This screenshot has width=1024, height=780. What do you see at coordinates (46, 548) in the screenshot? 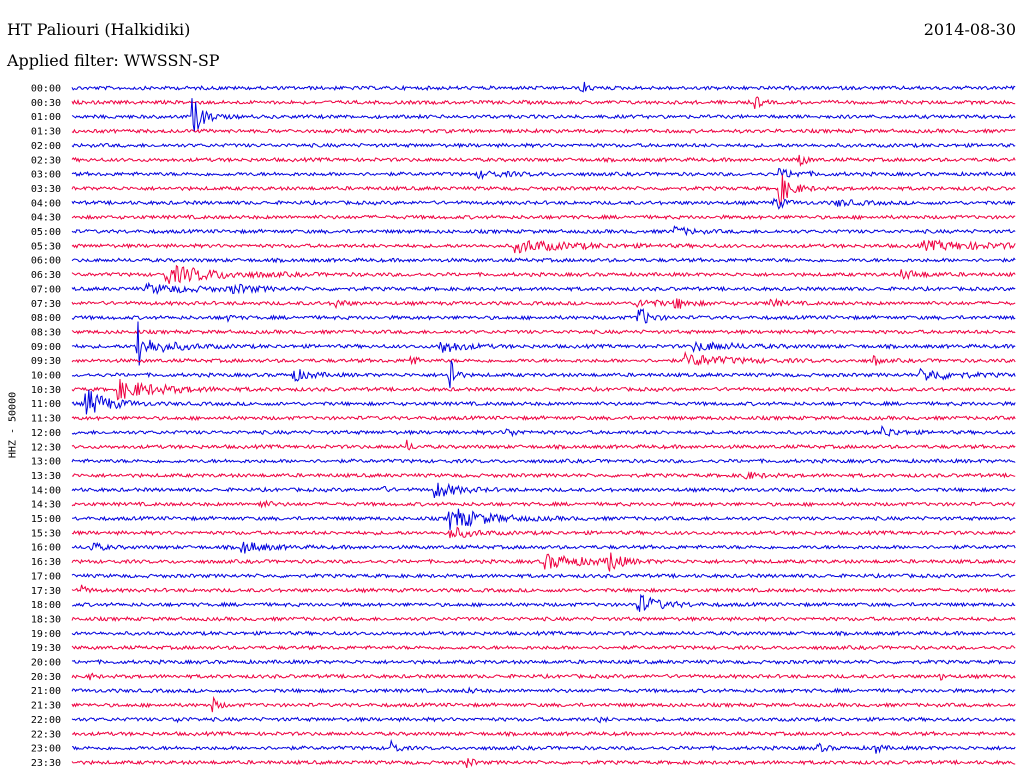
I see `time-tick-label: 16:00` at bounding box center [46, 548].